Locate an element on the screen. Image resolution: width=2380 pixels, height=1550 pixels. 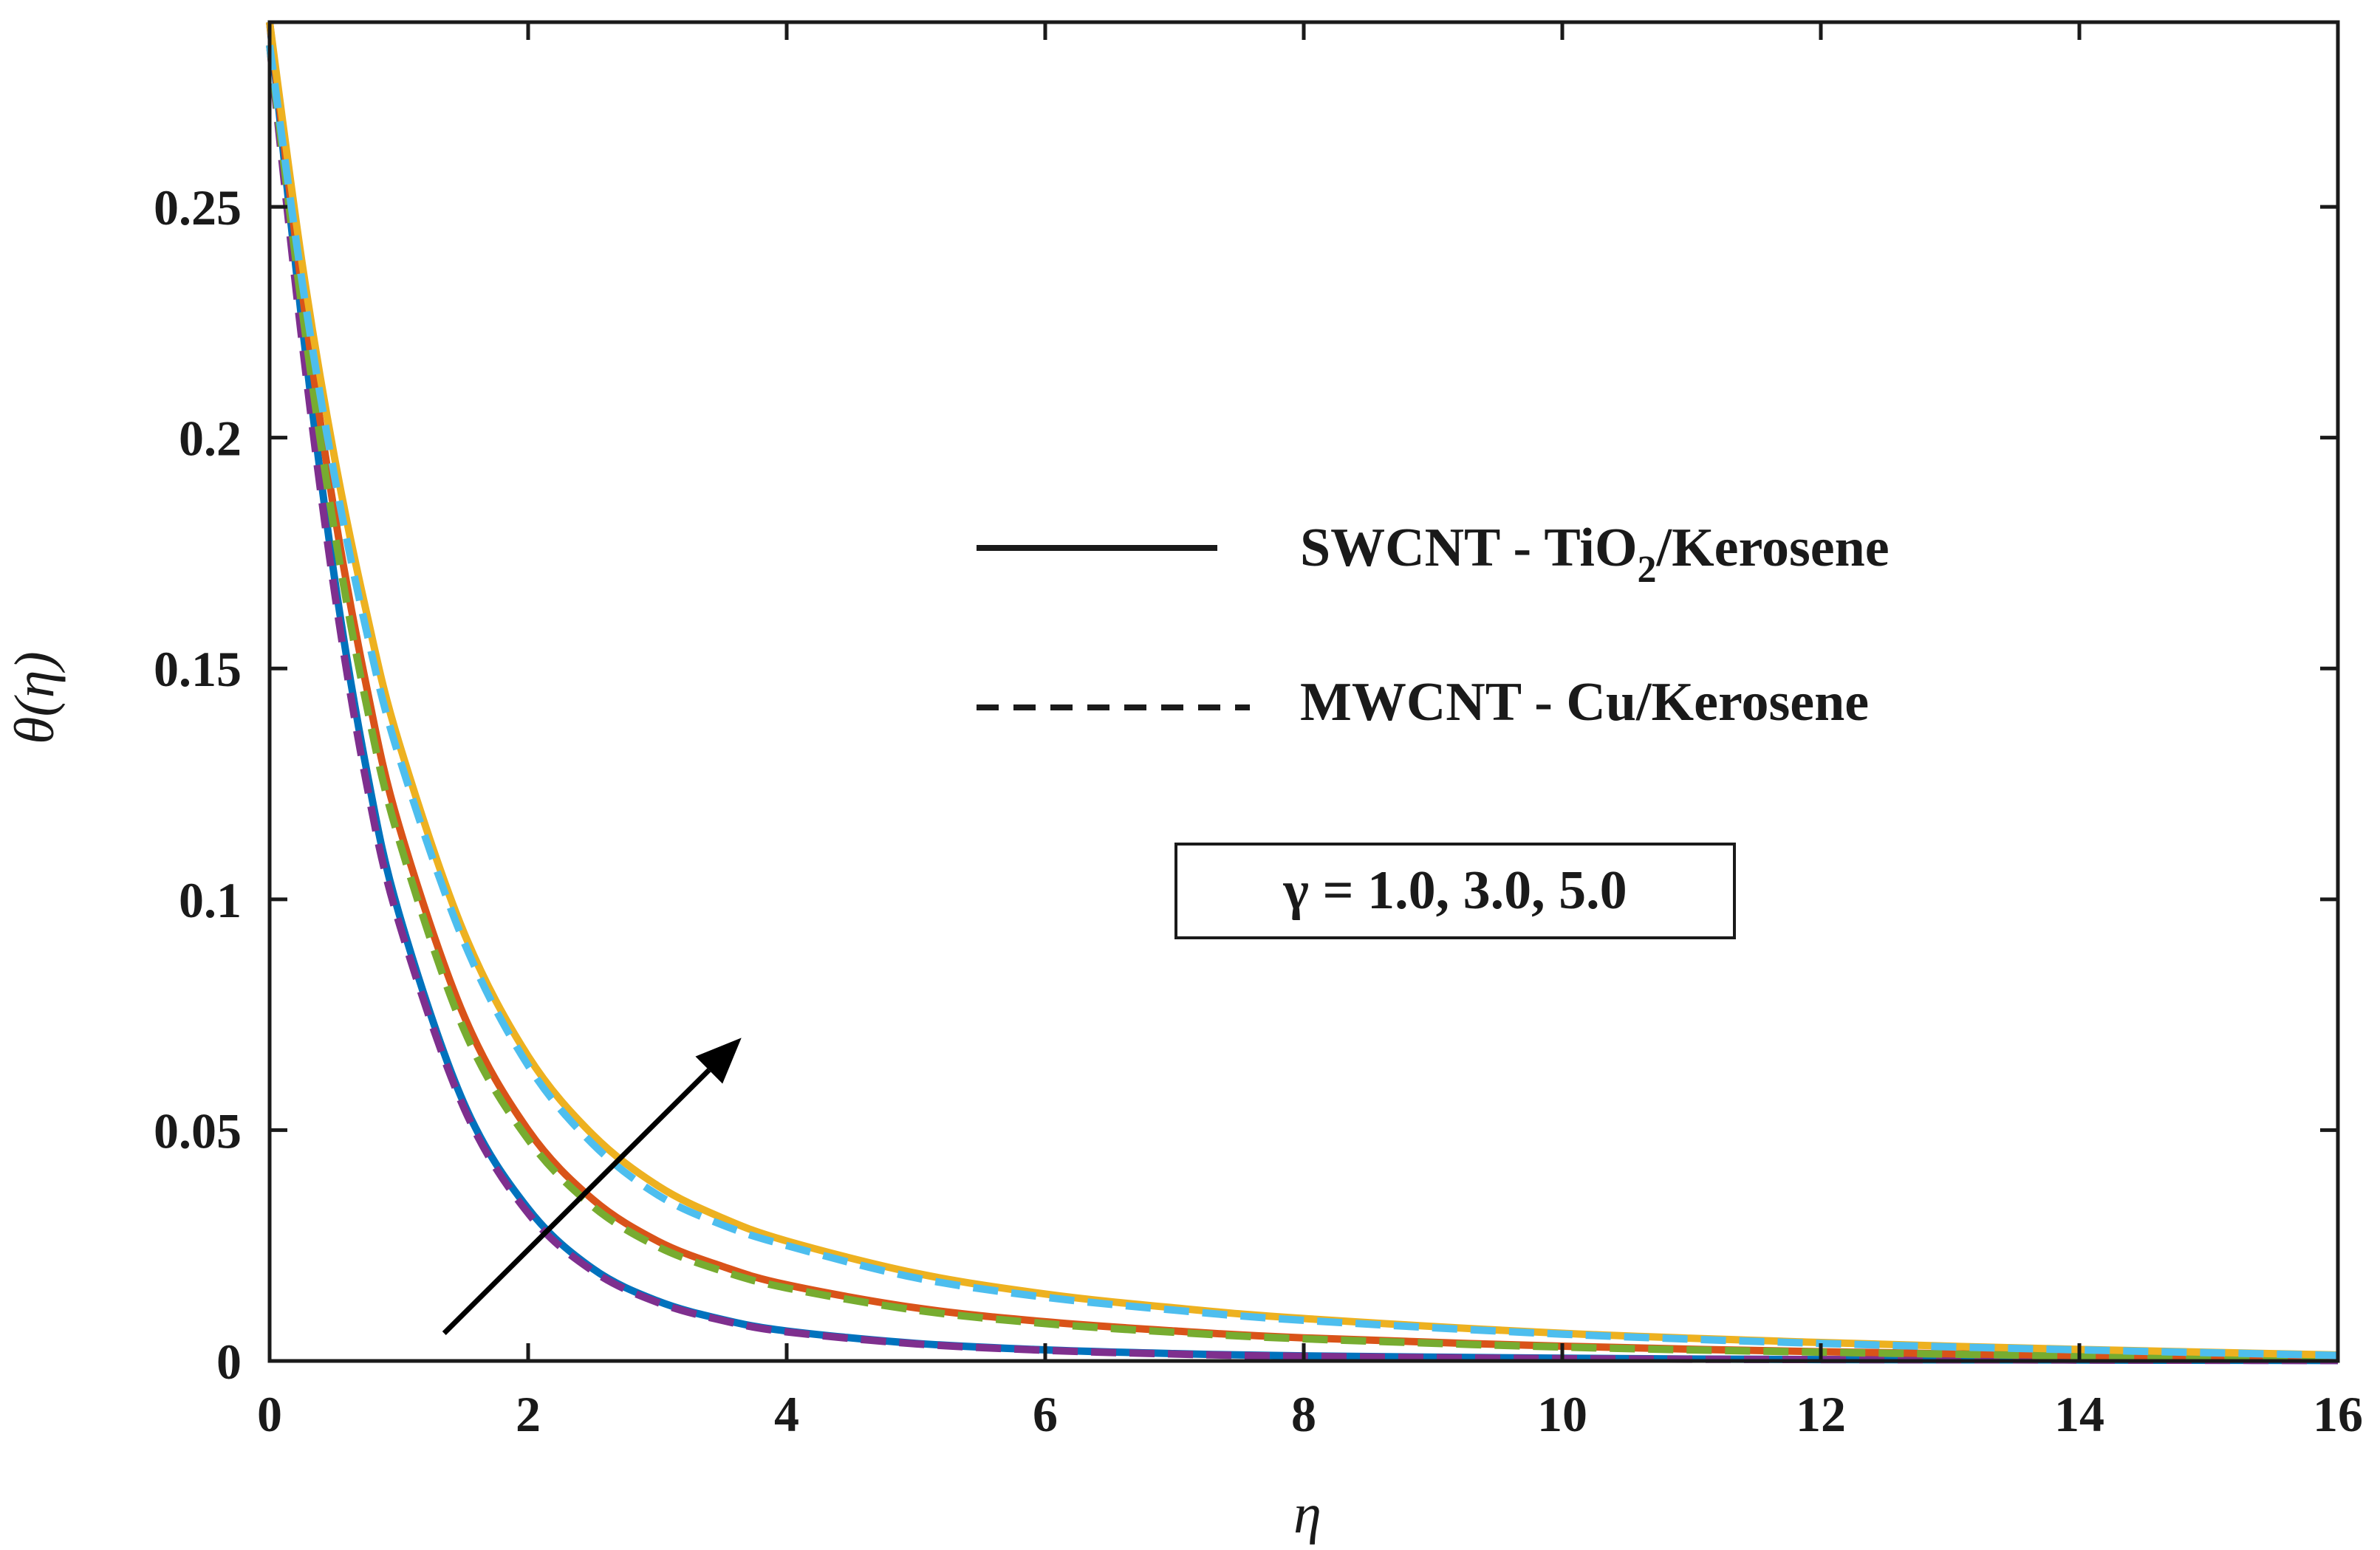
x-tick-label: 4 is located at coordinates (786, 1414).